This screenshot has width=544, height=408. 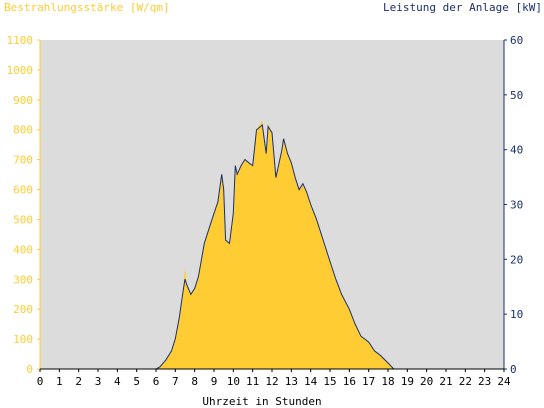 I want to click on x-tick-label: 14, so click(x=311, y=381).